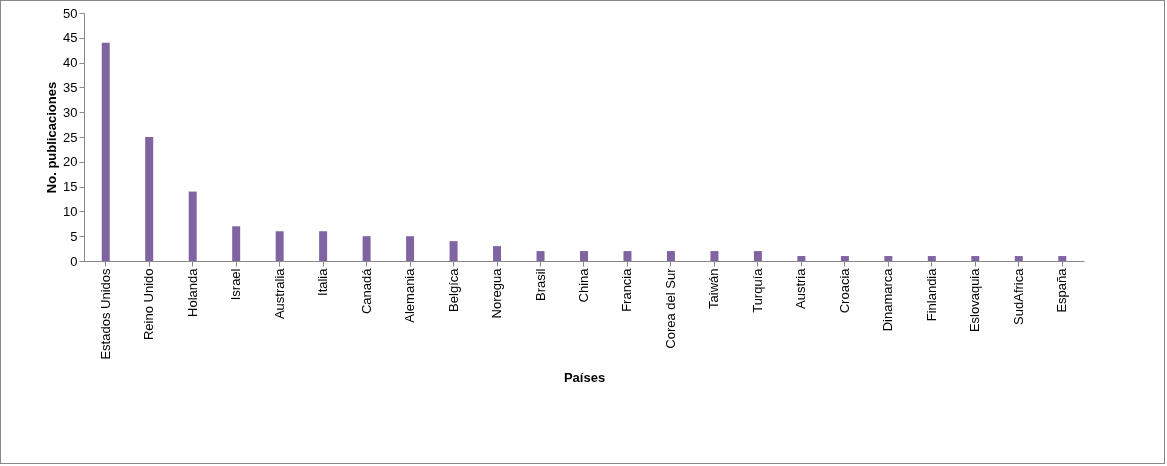  What do you see at coordinates (931, 294) in the screenshot?
I see `x-tick-label: Finlandia` at bounding box center [931, 294].